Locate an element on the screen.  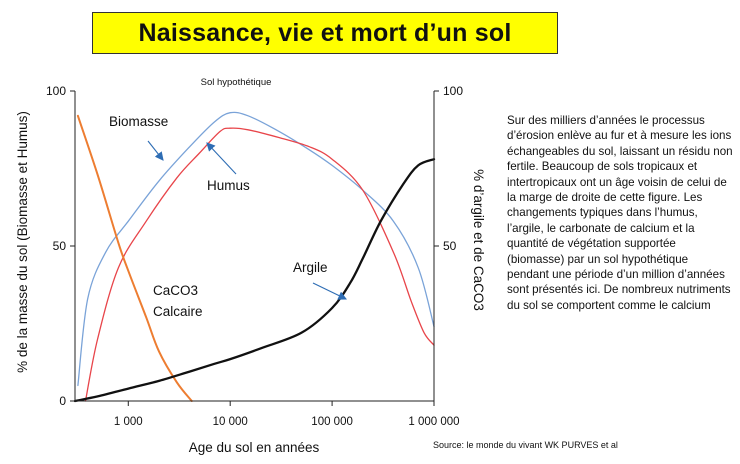
y-axis-label-left: % de la masse du sol (Biomasse et Humus) is located at coordinates (22, 242).